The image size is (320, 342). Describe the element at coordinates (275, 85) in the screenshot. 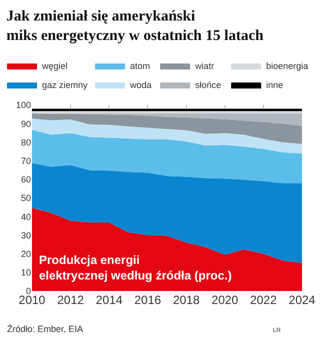

I see `legend-label: inne` at that location.